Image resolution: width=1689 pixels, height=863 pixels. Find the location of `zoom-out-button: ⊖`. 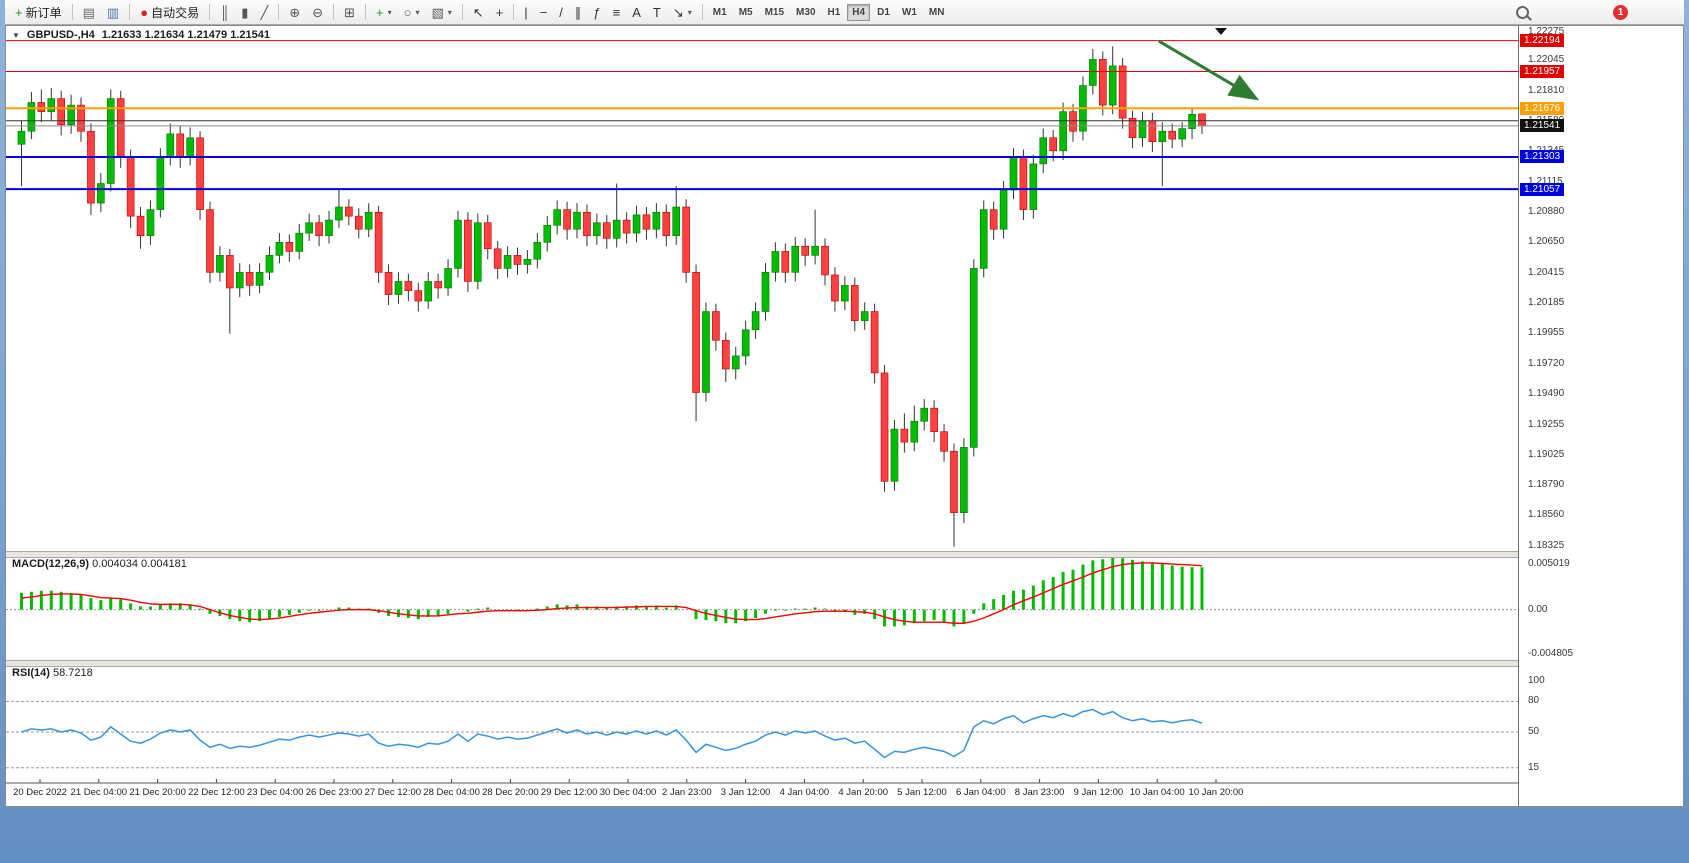

zoom-out-button: ⊖ is located at coordinates (317, 12).